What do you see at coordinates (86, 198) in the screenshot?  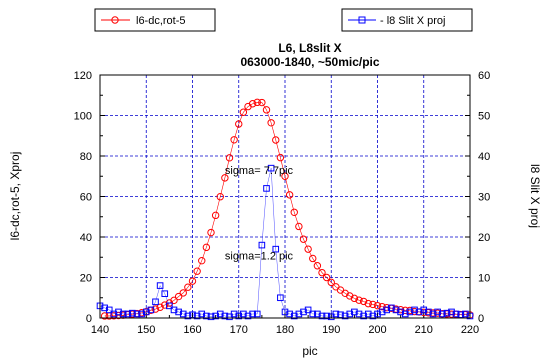 I see `y-left-tick-label: 60` at bounding box center [86, 198].